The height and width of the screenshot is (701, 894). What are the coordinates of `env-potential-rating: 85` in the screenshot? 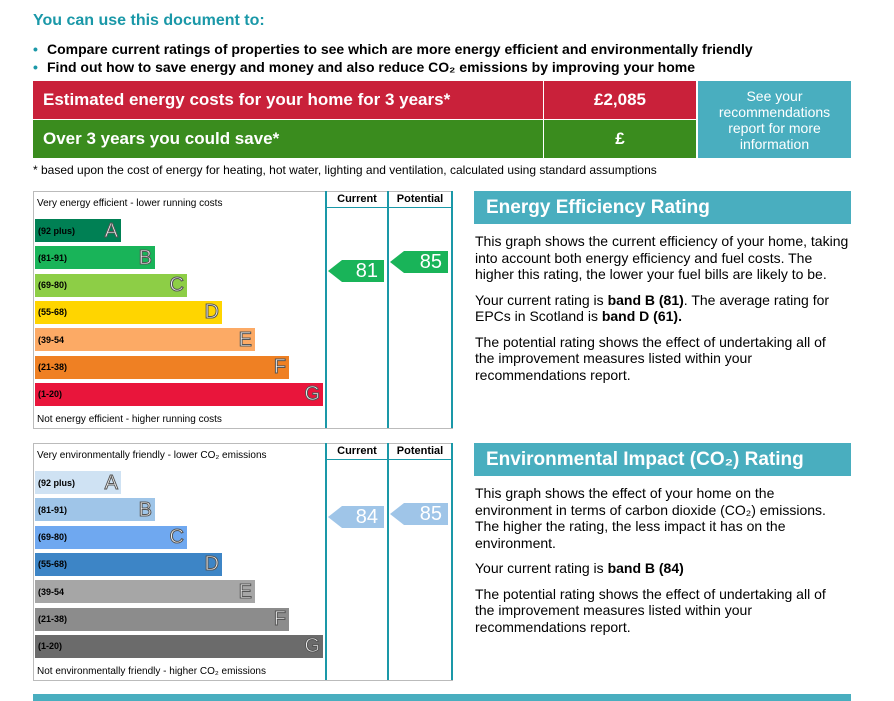 It's located at (419, 514).